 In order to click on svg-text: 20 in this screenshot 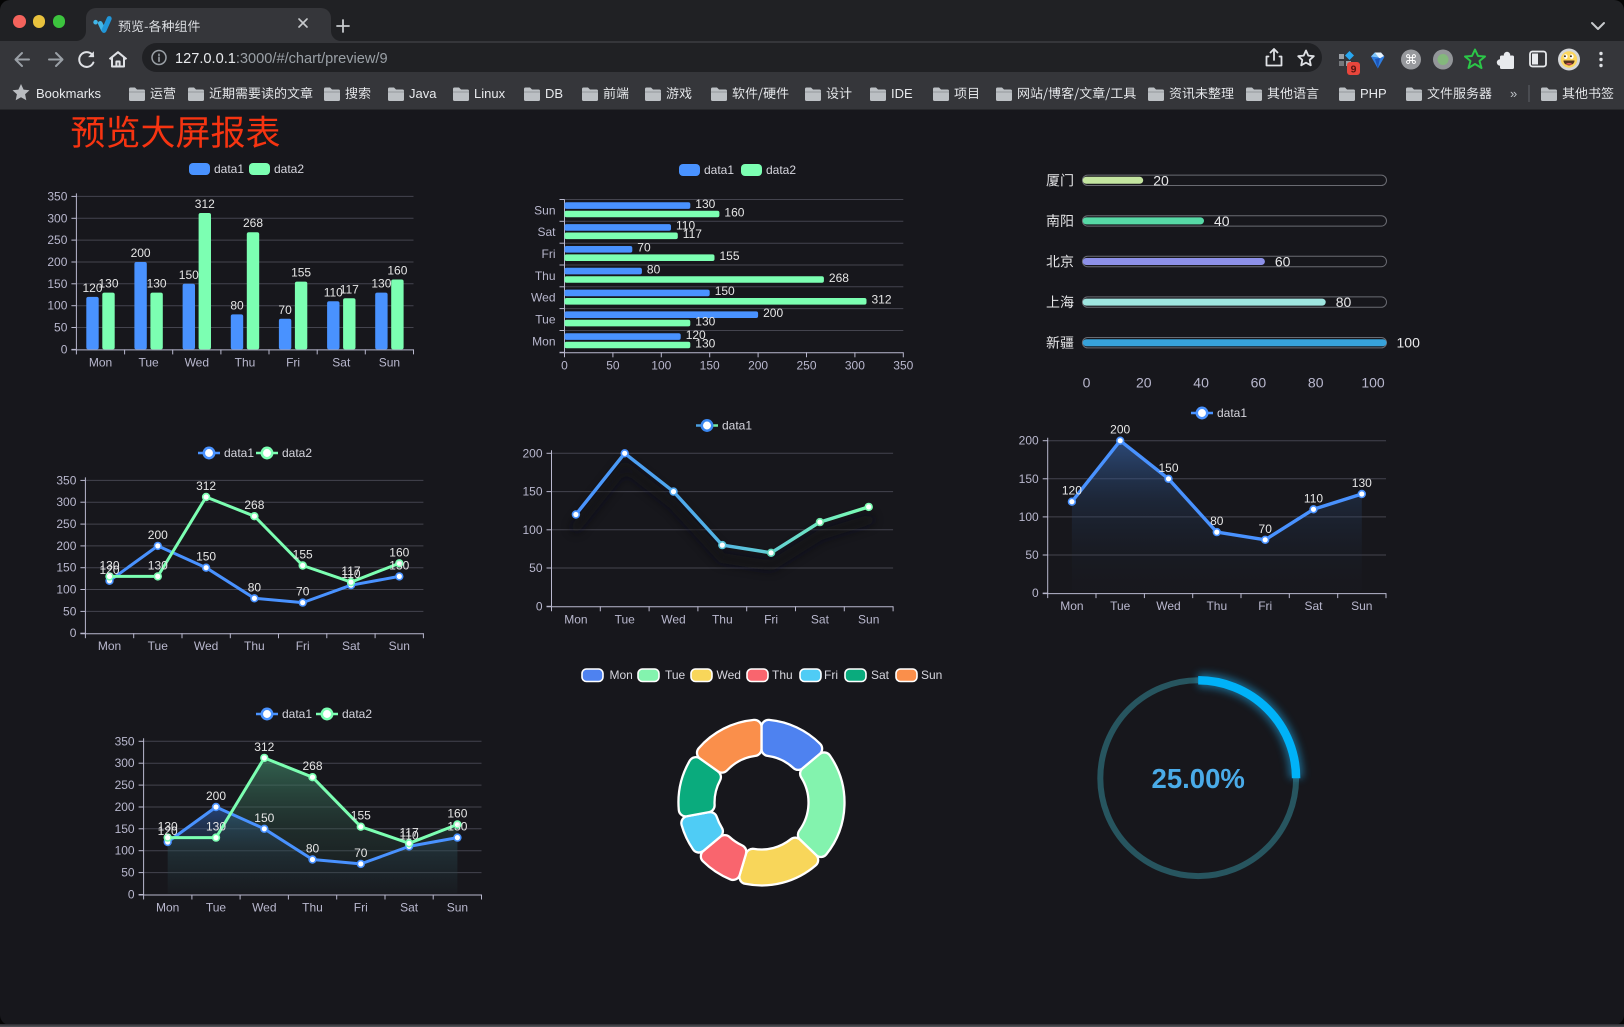, I will do `click(1144, 383)`.